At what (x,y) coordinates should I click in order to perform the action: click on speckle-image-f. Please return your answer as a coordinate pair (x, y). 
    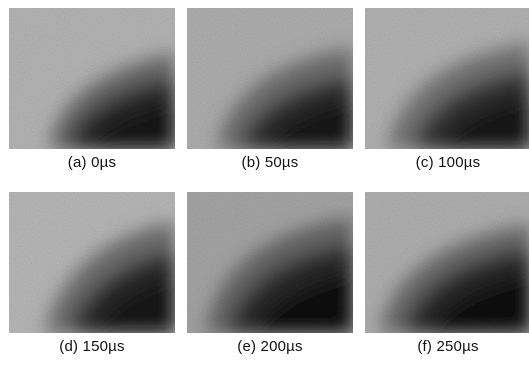
    Looking at the image, I should click on (447, 262).